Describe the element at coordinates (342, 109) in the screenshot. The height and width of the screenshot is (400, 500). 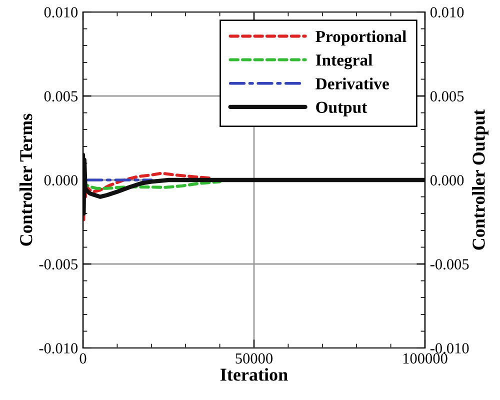
I see `legend-label: Output` at that location.